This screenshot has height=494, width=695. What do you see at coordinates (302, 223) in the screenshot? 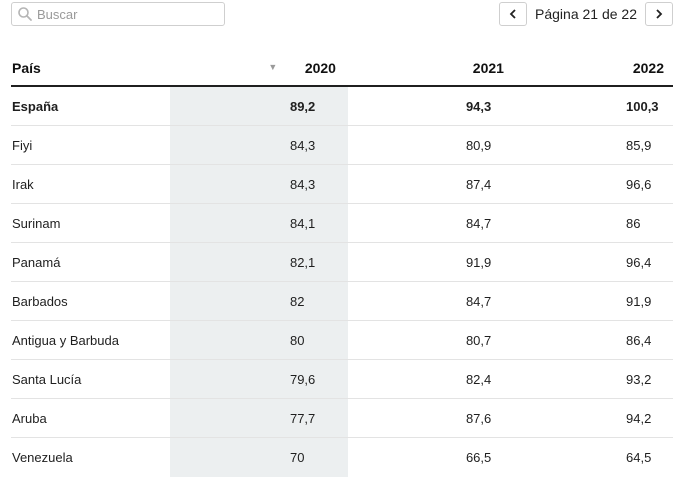
I see `value-text: 84,1` at bounding box center [302, 223].